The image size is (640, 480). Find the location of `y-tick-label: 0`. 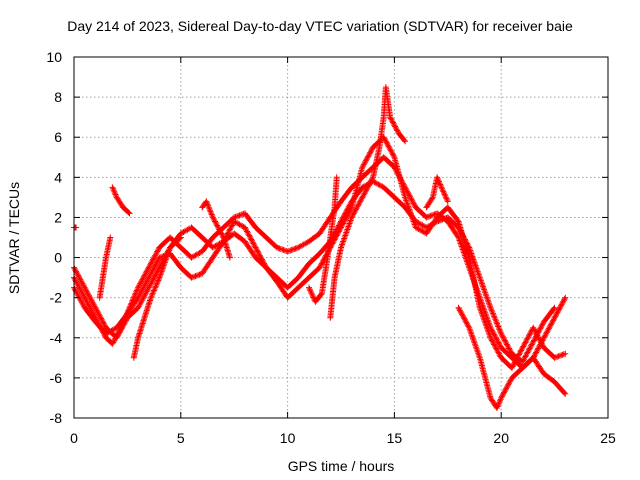

y-tick-label: 0 is located at coordinates (58, 258).